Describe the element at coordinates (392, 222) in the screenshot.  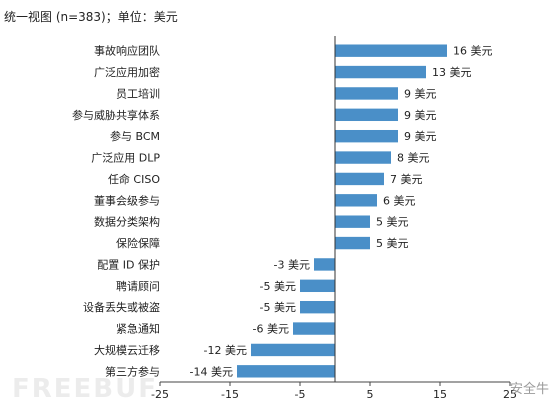
I see `value-label-8: 5 美元` at that location.